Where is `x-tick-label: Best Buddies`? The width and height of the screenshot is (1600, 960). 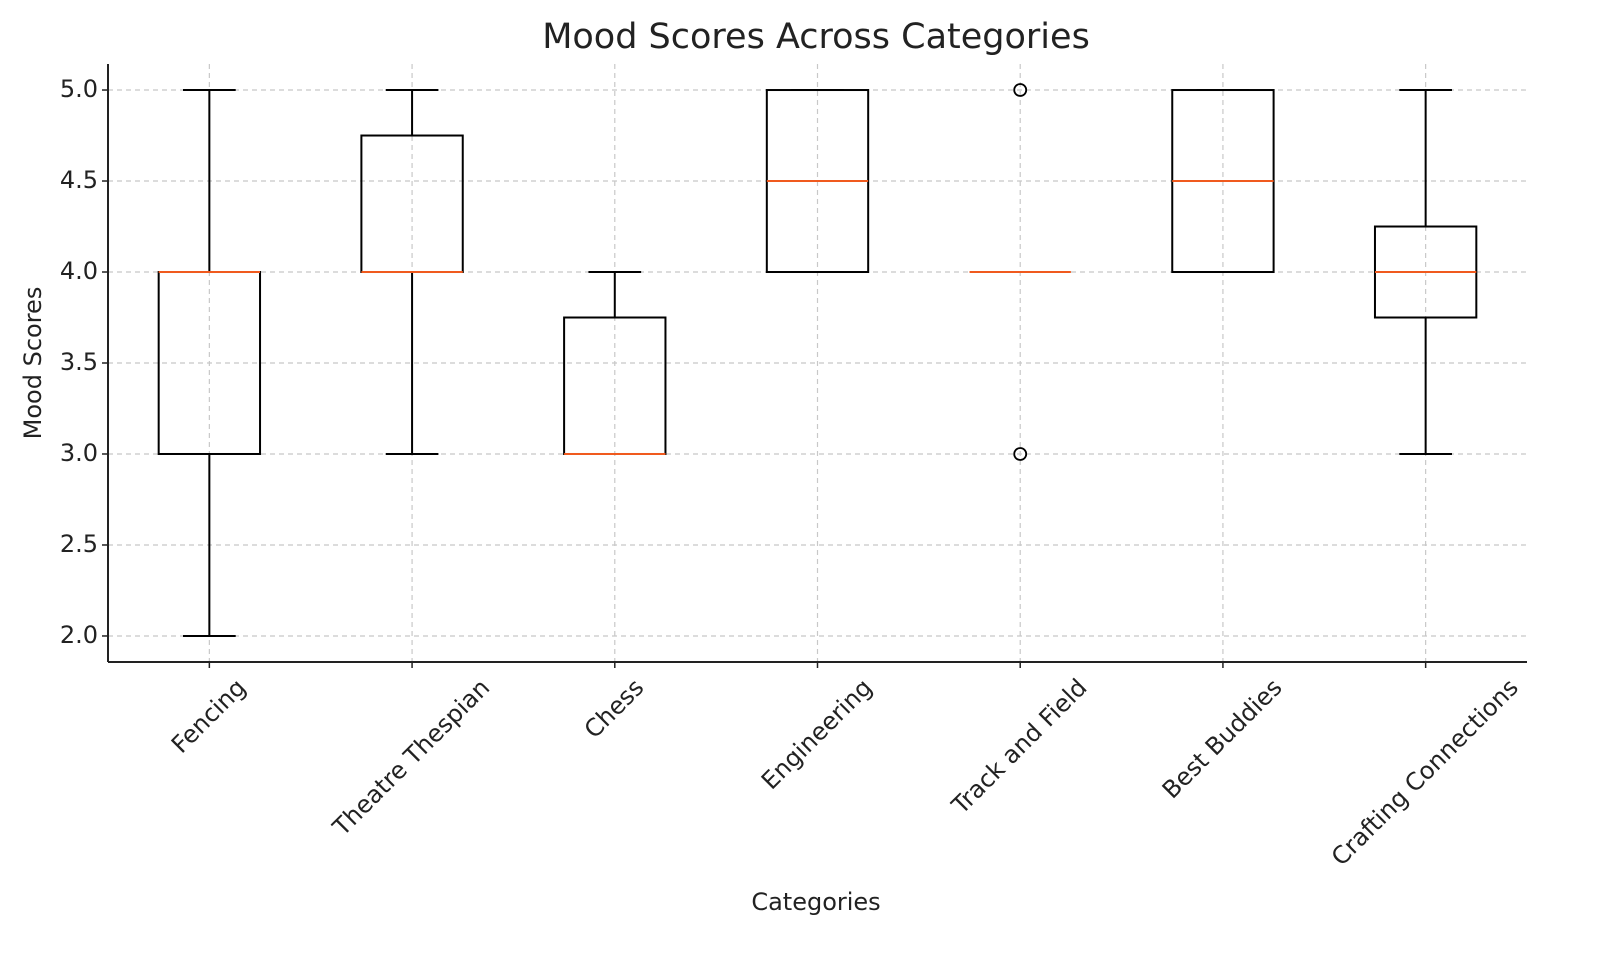 x-tick-label: Best Buddies is located at coordinates (1222, 738).